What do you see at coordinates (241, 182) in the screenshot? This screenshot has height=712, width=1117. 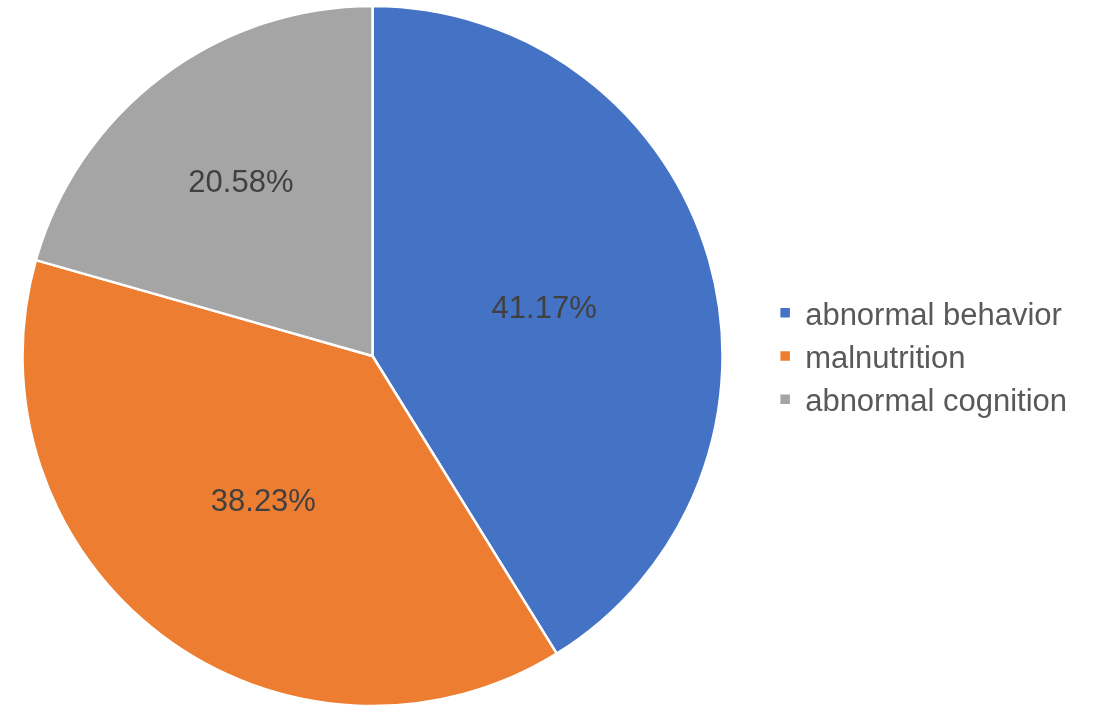 I see `data-label: 20.58%` at bounding box center [241, 182].